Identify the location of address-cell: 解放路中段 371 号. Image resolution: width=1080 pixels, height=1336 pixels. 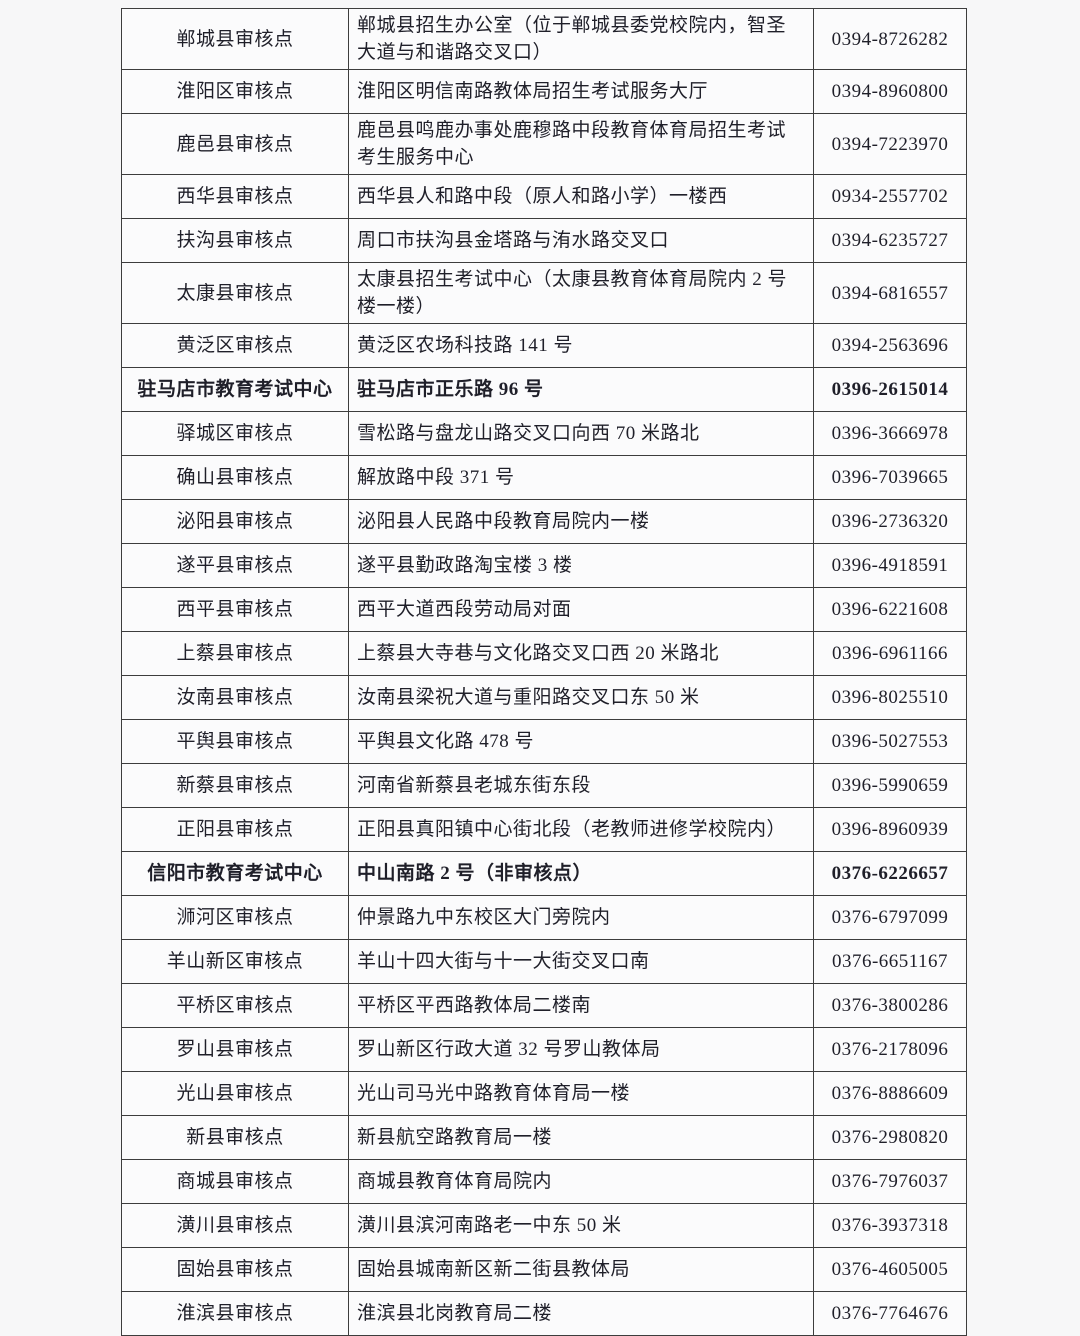
(581, 477).